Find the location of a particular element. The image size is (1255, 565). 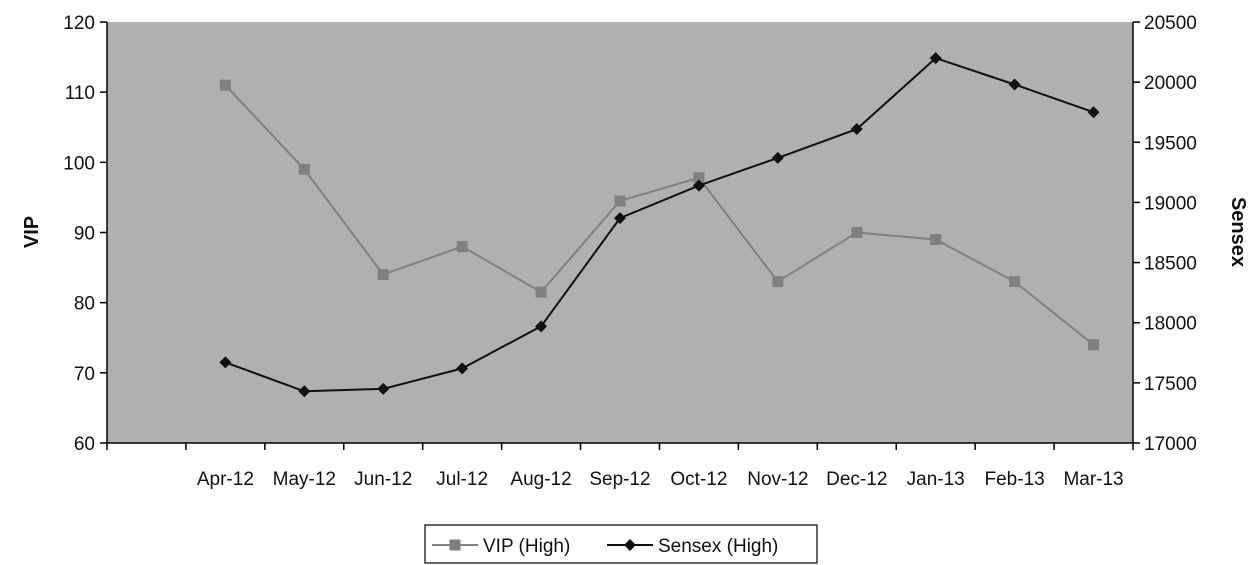

x-tick-label: May-12 is located at coordinates (304, 479).